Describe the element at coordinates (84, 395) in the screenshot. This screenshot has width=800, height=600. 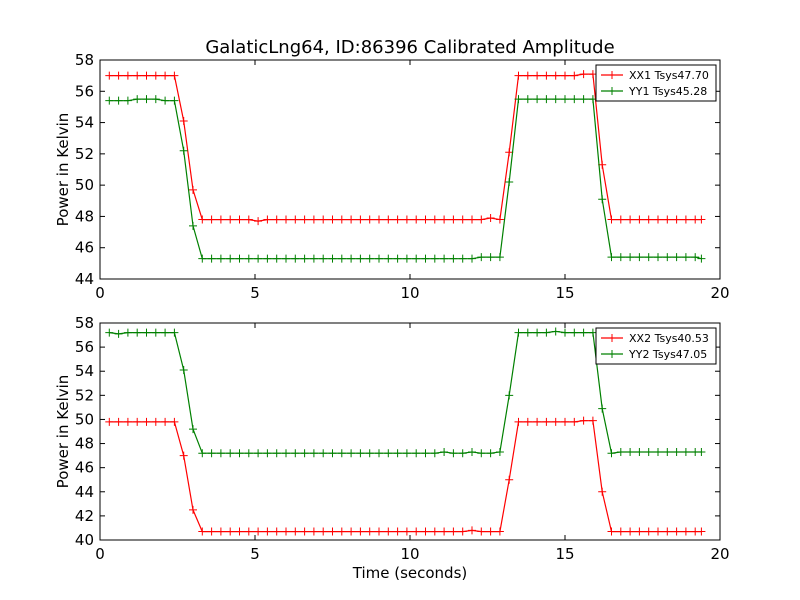
I see `y-tick-label: 52` at that location.